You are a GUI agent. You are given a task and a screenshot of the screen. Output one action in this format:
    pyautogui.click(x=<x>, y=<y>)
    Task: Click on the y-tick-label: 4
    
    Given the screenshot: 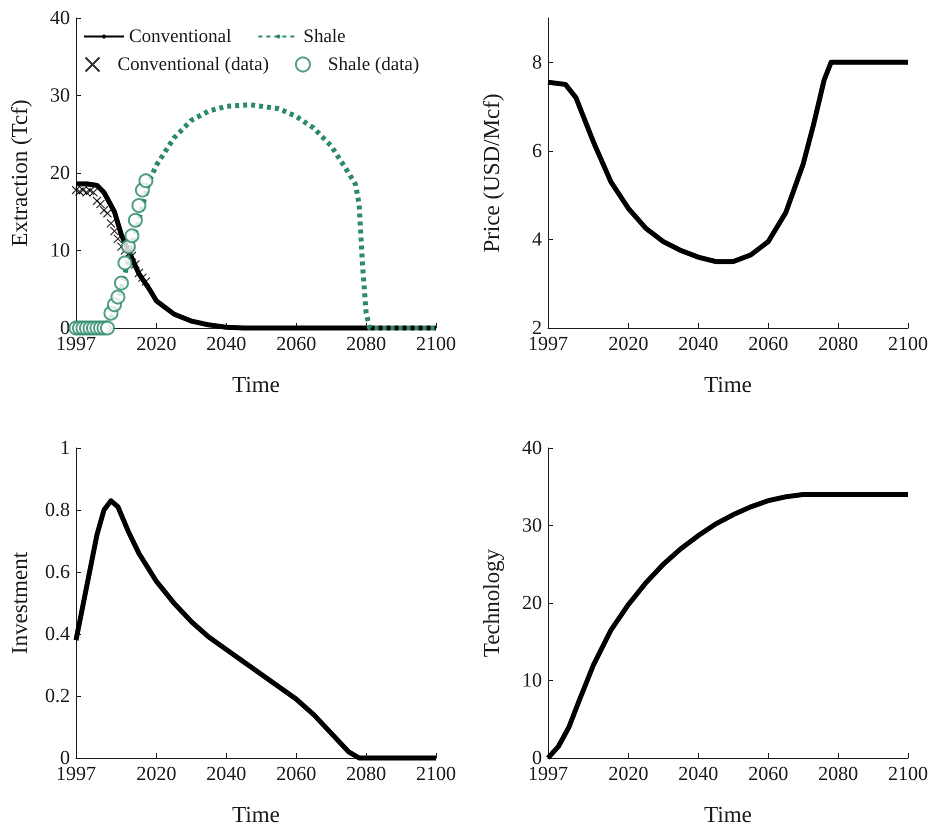 What is the action you would take?
    pyautogui.click(x=537, y=239)
    